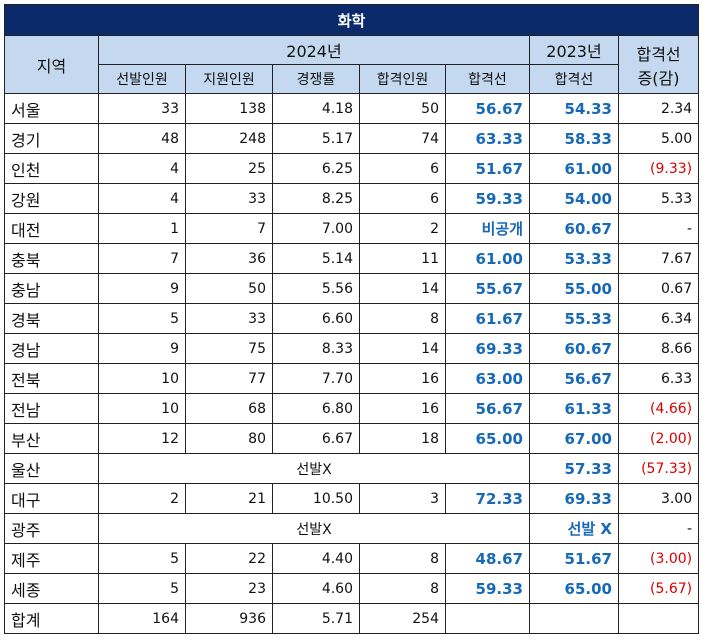  I want to click on passed-count-cell: 50, so click(402, 108).